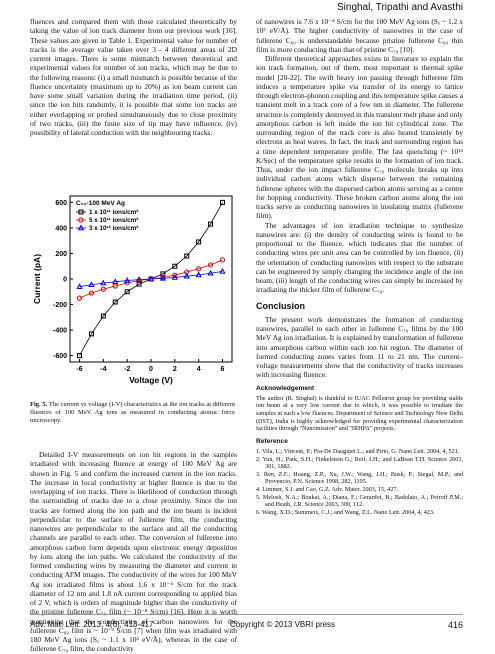 The image size is (495, 654). Describe the element at coordinates (175, 369) in the screenshot. I see `x-tick-label: 2` at that location.